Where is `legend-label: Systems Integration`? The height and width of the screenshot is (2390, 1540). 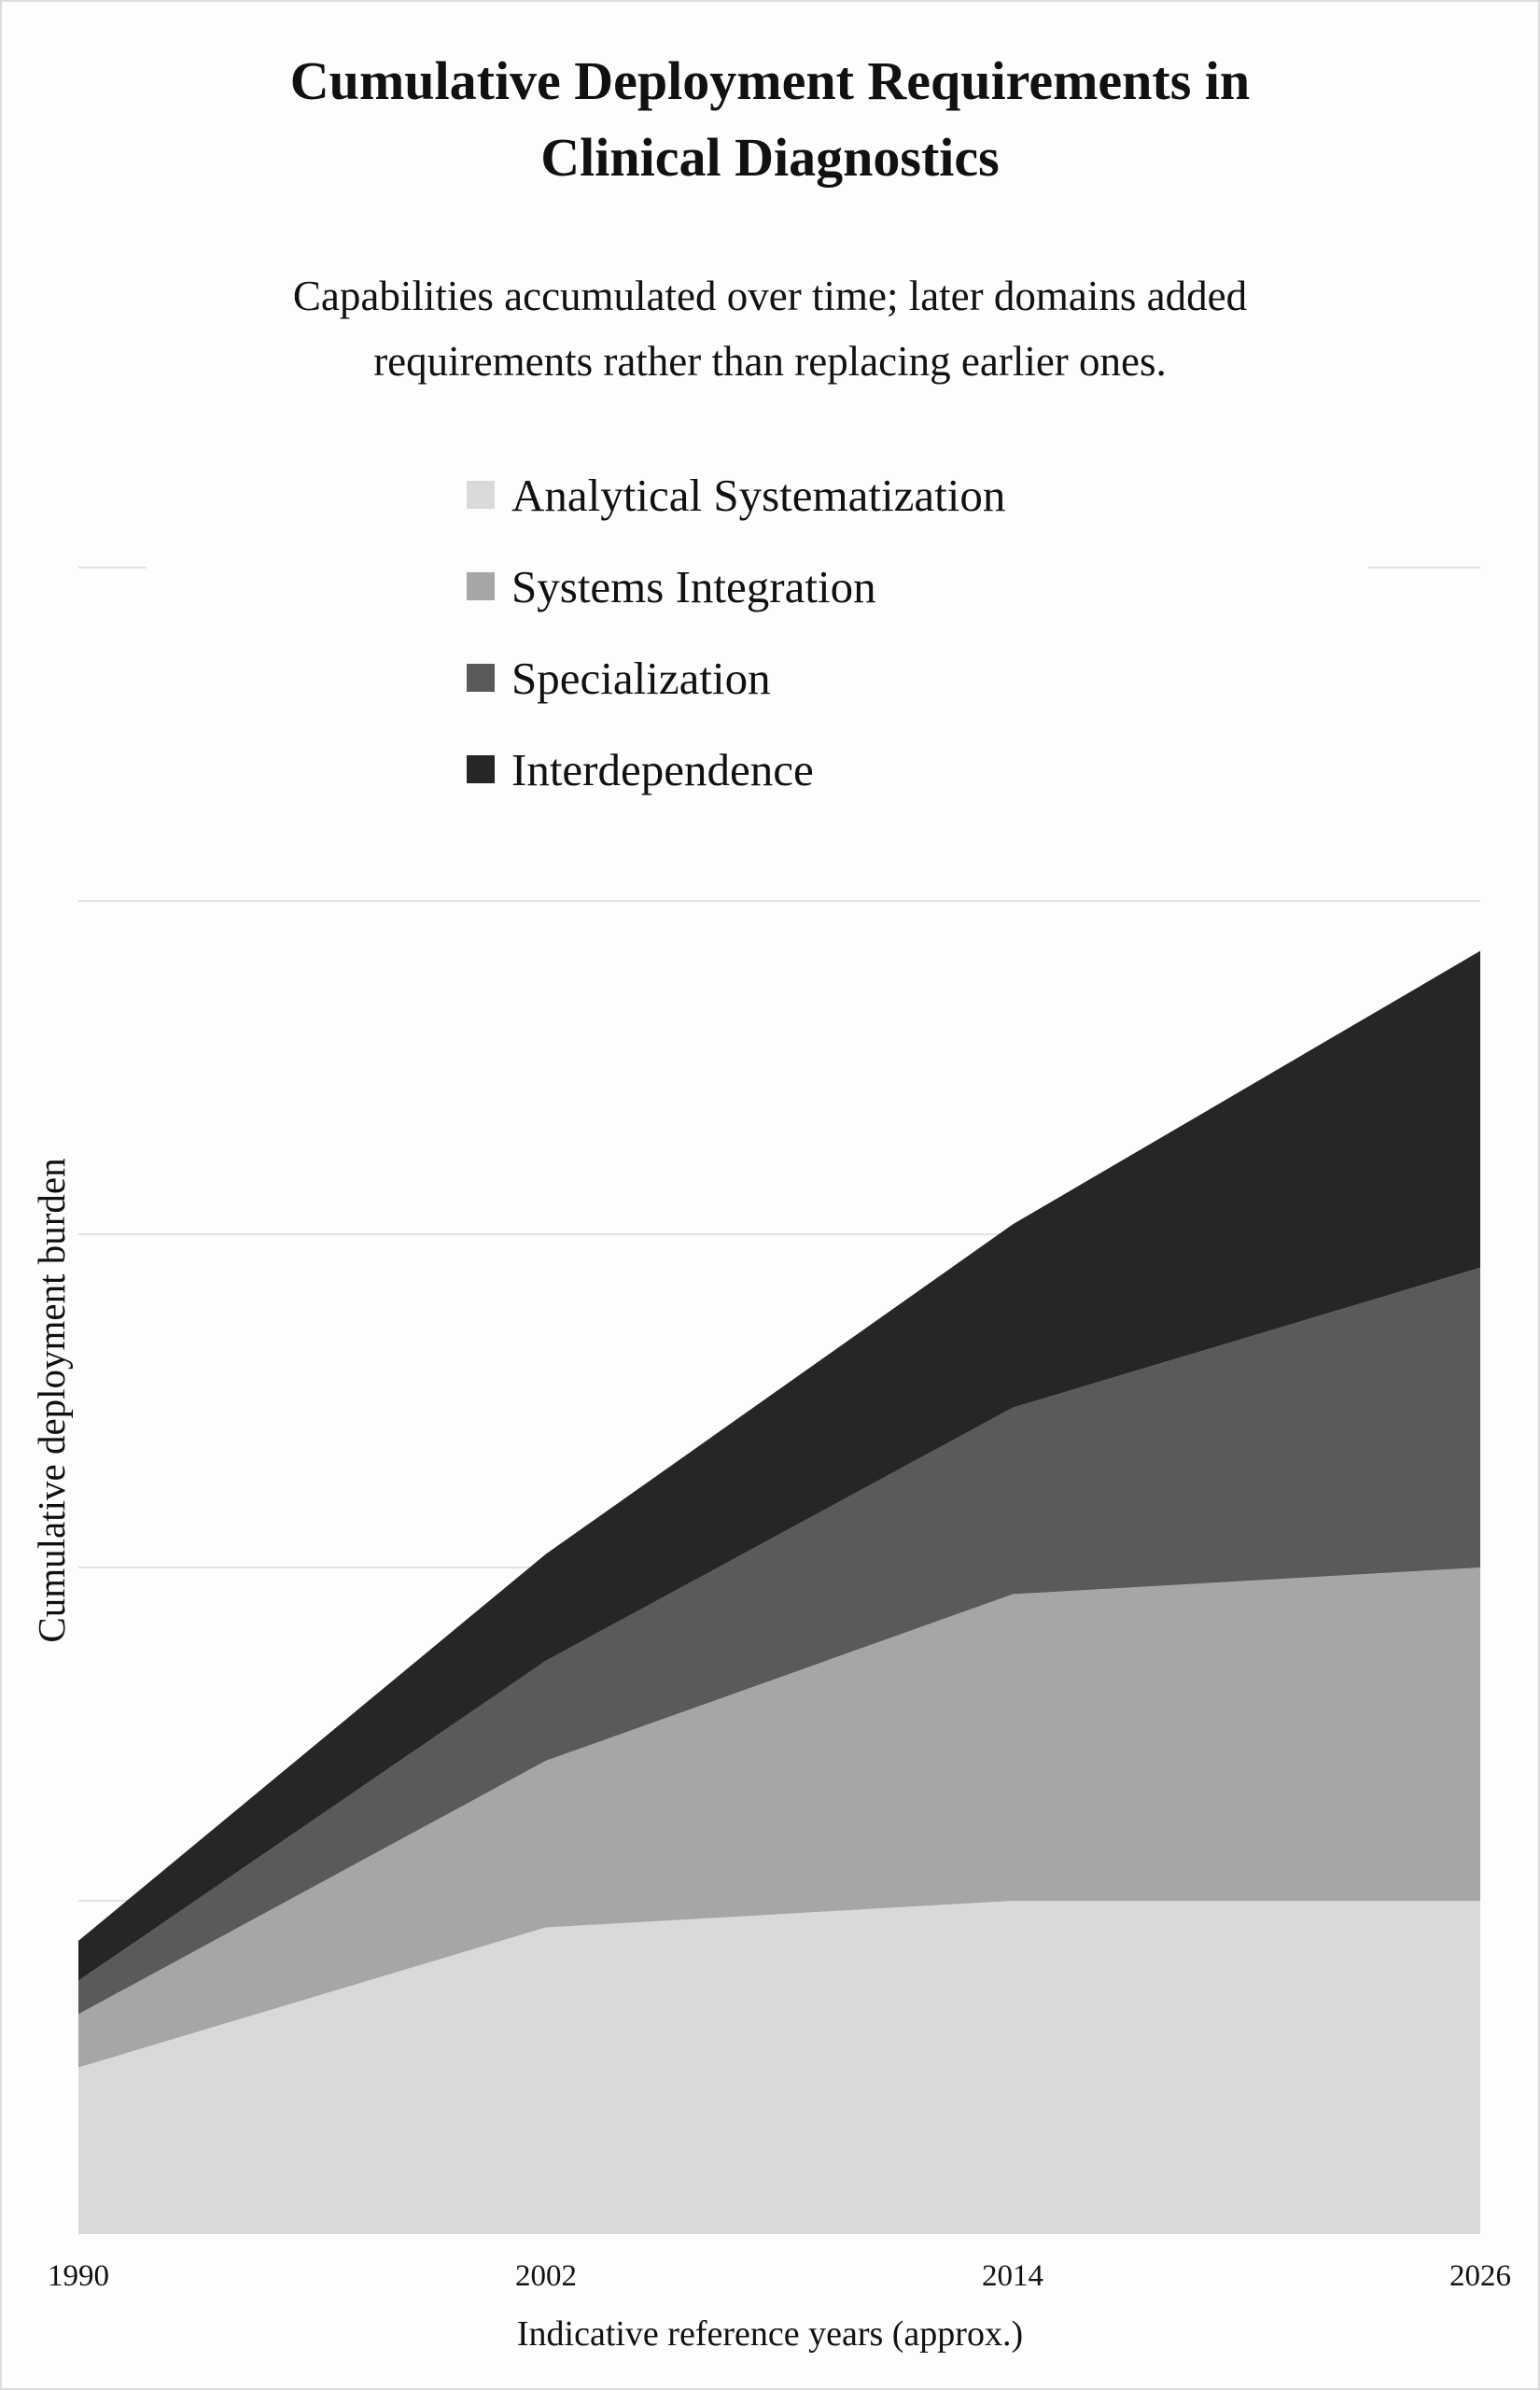 legend-label: Systems Integration is located at coordinates (693, 586).